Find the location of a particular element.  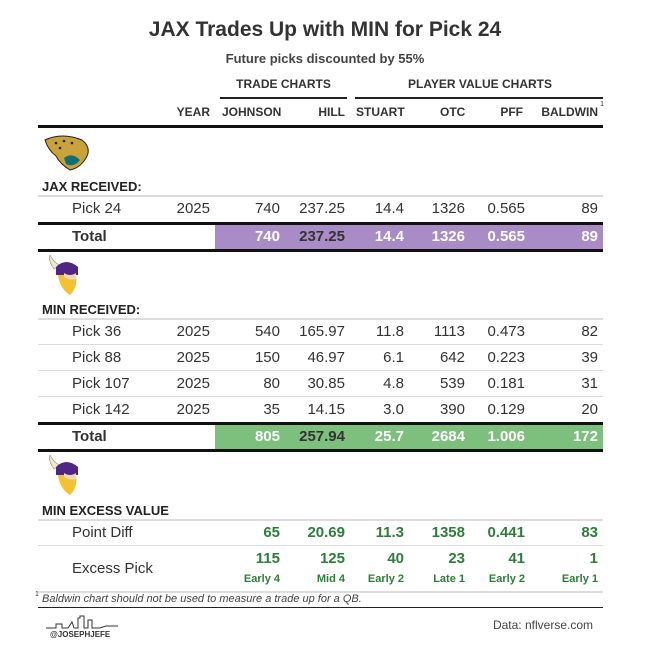

stuart-round: Early 2 is located at coordinates (385, 579).